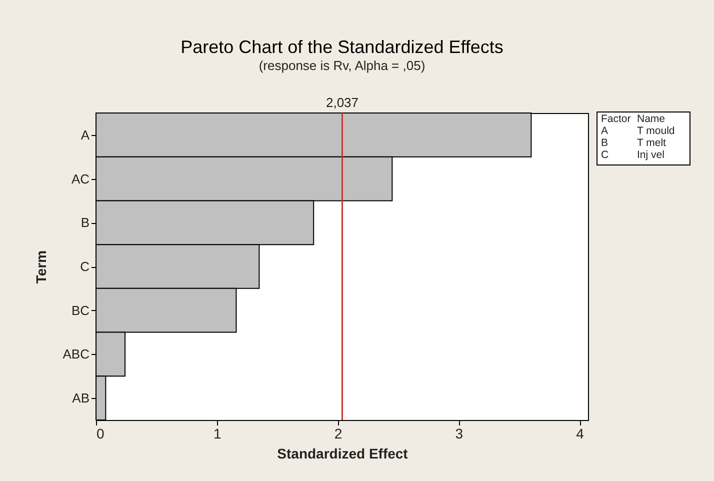 This screenshot has width=714, height=481. Describe the element at coordinates (459, 434) in the screenshot. I see `x-tick-label: 3` at that location.